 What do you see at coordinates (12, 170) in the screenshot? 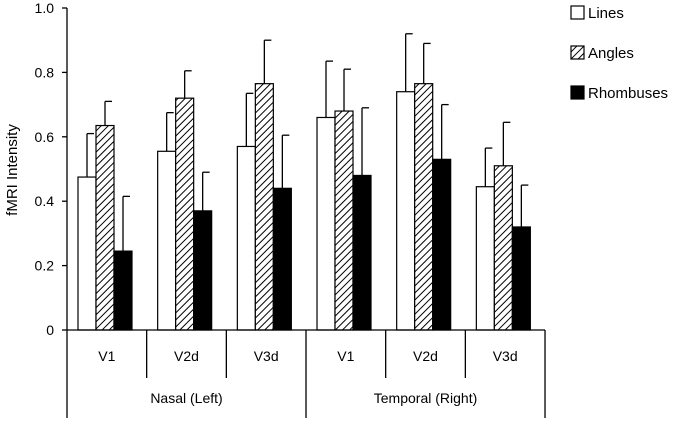
I see `y-axis-label: fMRI Intensity` at bounding box center [12, 170].